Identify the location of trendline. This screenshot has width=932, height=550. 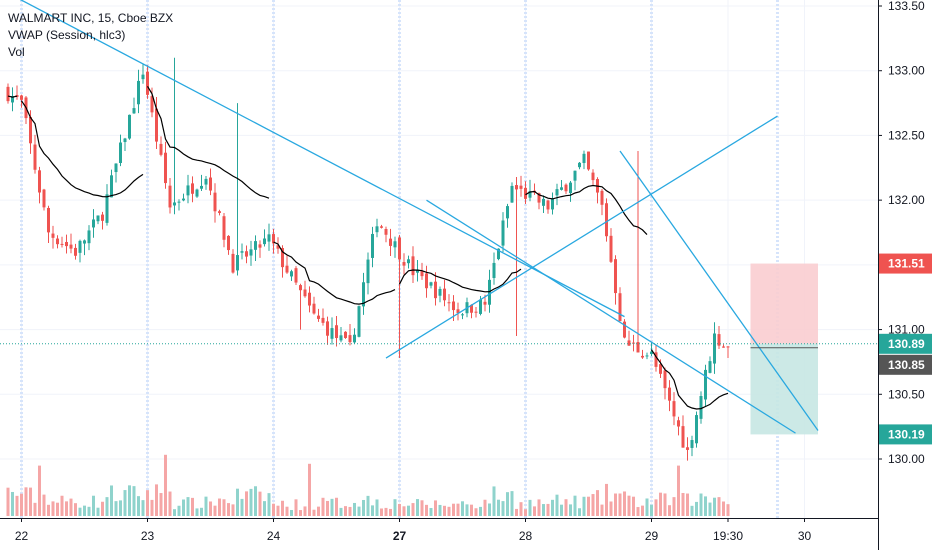
(719, 290).